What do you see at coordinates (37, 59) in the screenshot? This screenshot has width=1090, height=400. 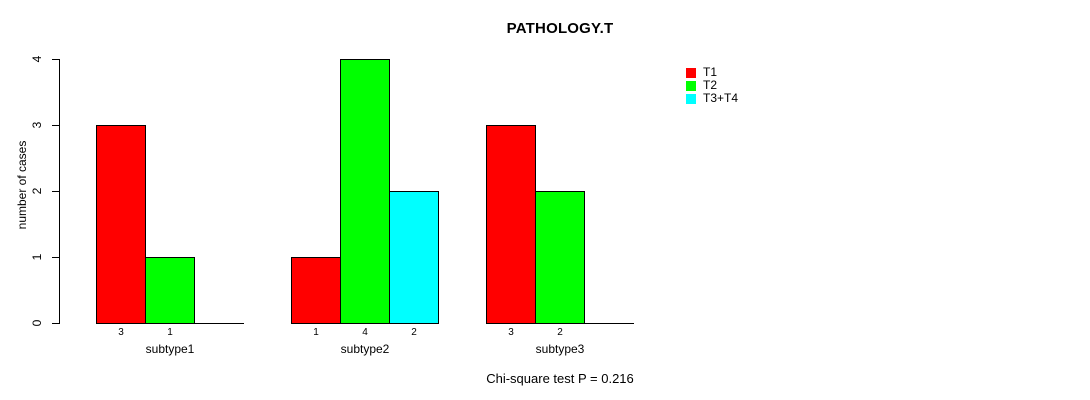 I see `y-tick-label: 4` at bounding box center [37, 59].